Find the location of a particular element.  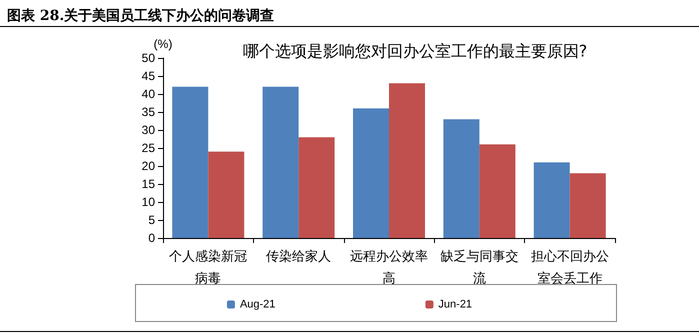

legend-label: Aug-21 is located at coordinates (258, 304).